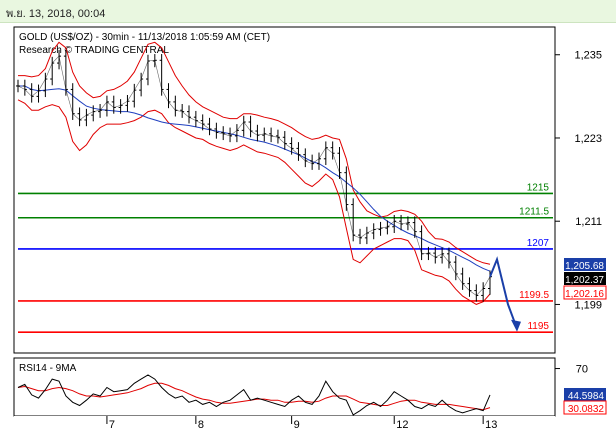  I want to click on x-tick-label: 9, so click(297, 425).